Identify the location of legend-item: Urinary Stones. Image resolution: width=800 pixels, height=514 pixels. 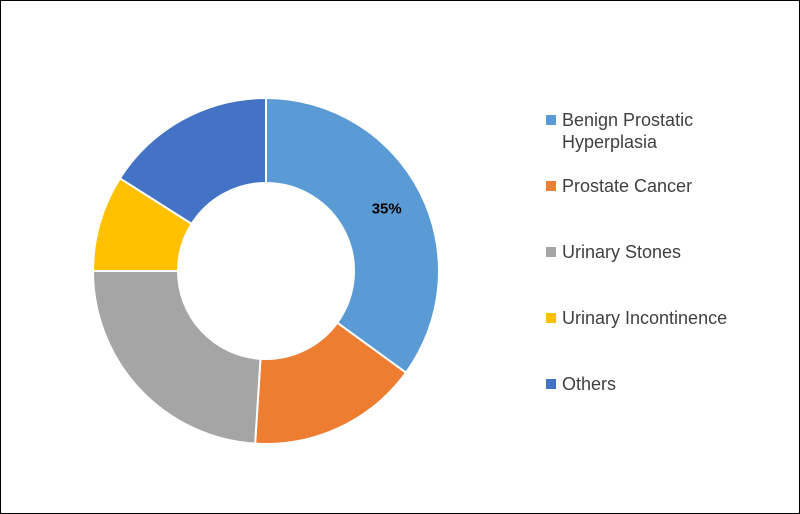
(658, 274).